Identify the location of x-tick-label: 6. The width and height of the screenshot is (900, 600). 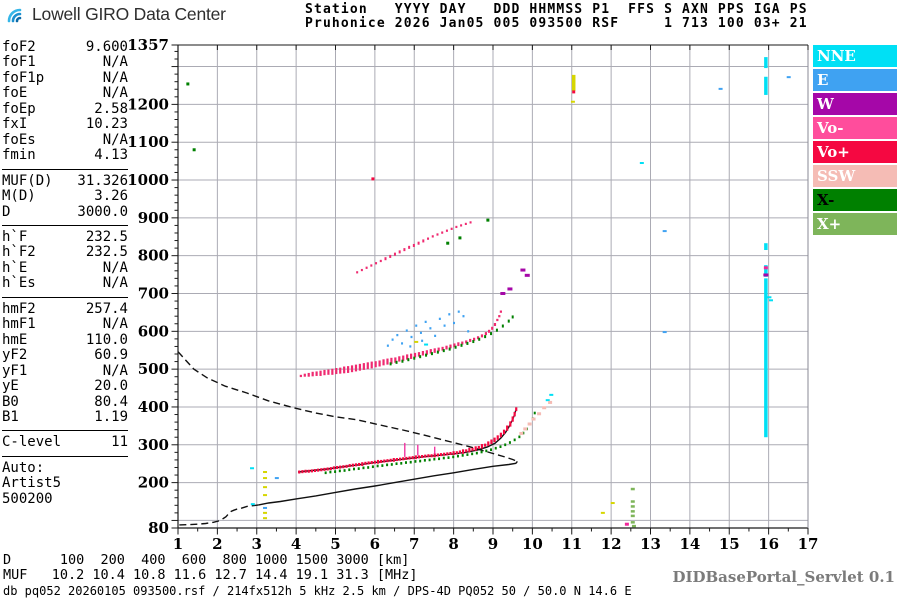
(375, 544).